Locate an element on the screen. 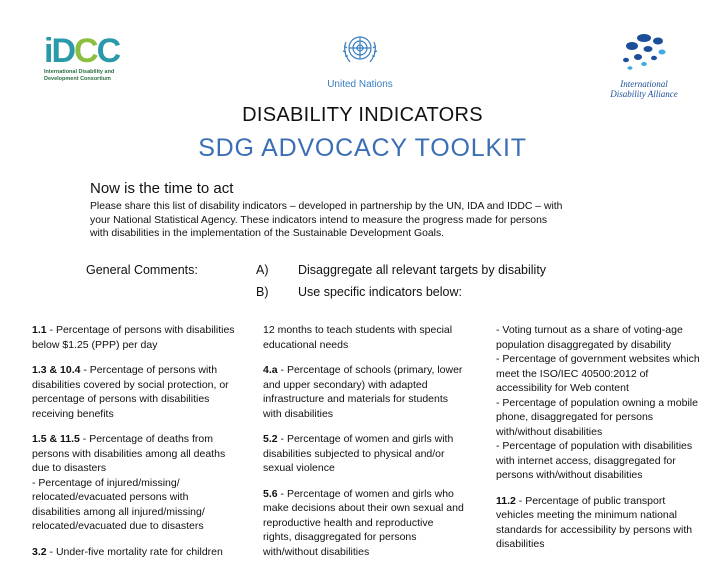 The image size is (725, 573). indicator-code: 5.6 is located at coordinates (270, 493).